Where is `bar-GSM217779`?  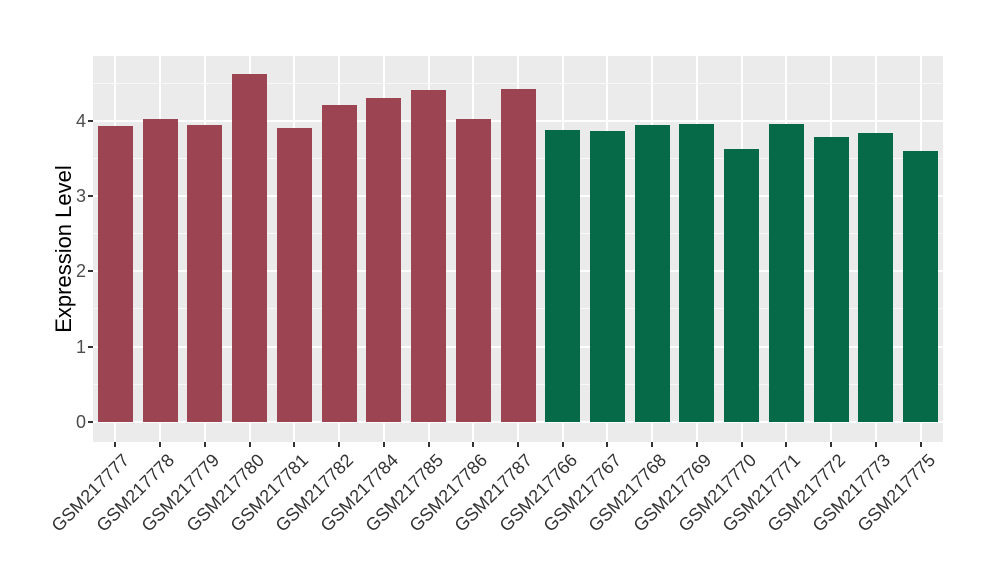
bar-GSM217779 is located at coordinates (205, 273).